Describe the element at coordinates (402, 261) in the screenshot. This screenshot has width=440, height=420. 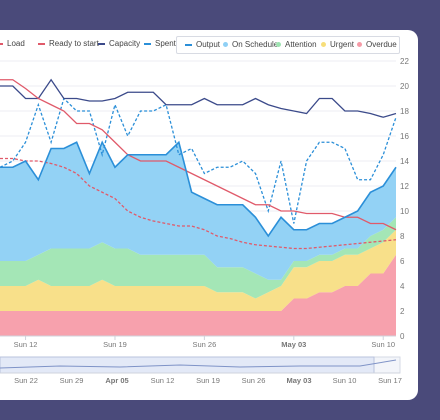
I see `y-tick-label-3: 6` at that location.